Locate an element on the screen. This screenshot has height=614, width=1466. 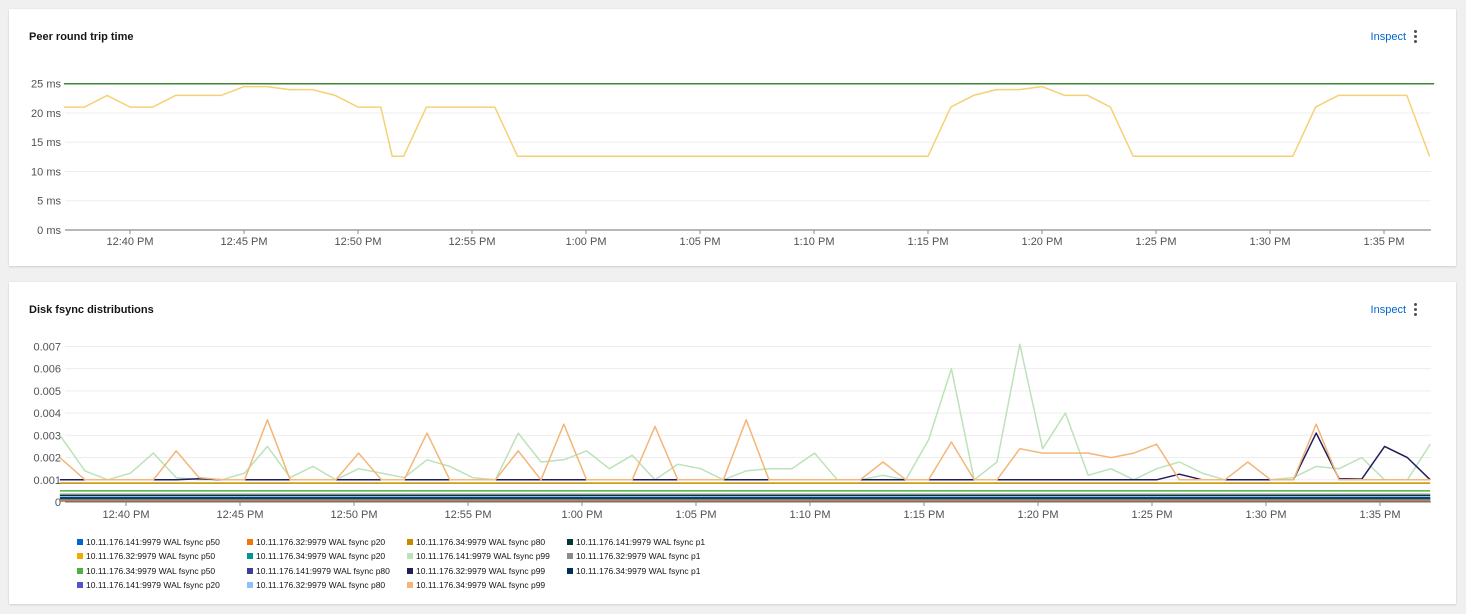
legend-item: 10.11.176.141:9979 WAL fsync p1 is located at coordinates (636, 542).